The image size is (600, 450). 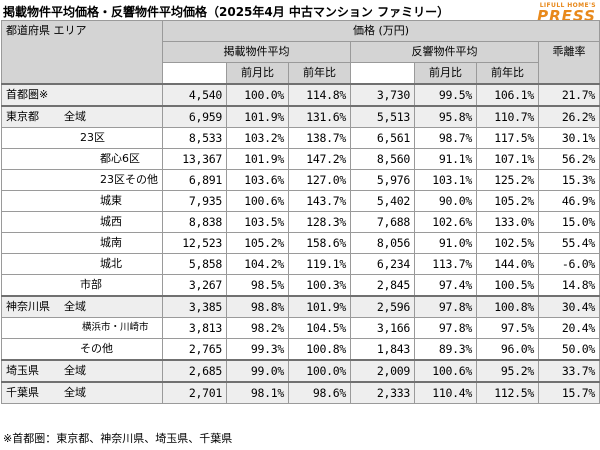 I want to click on cell-div: 15.3%, so click(x=568, y=180).